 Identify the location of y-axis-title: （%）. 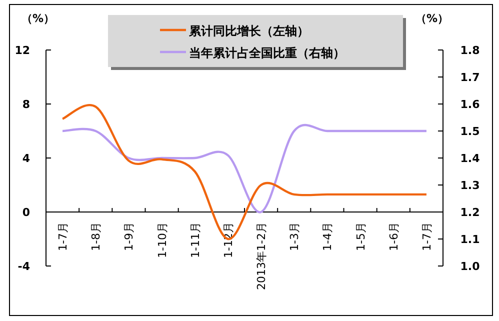
(38, 18).